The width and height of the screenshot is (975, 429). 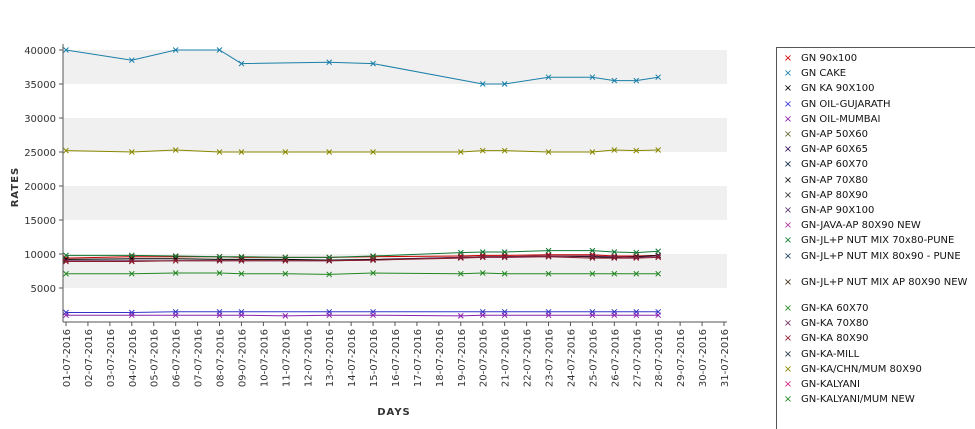 I want to click on legend-label: GN KA 90X100, so click(x=838, y=89).